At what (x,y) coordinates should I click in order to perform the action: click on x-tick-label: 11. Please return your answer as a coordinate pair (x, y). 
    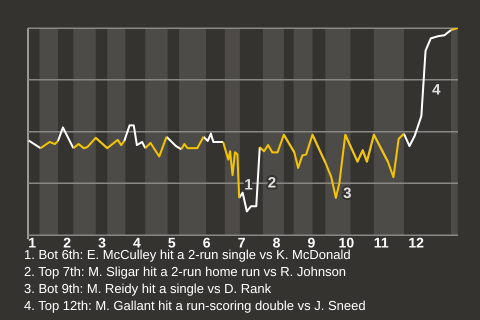
    Looking at the image, I should click on (381, 242).